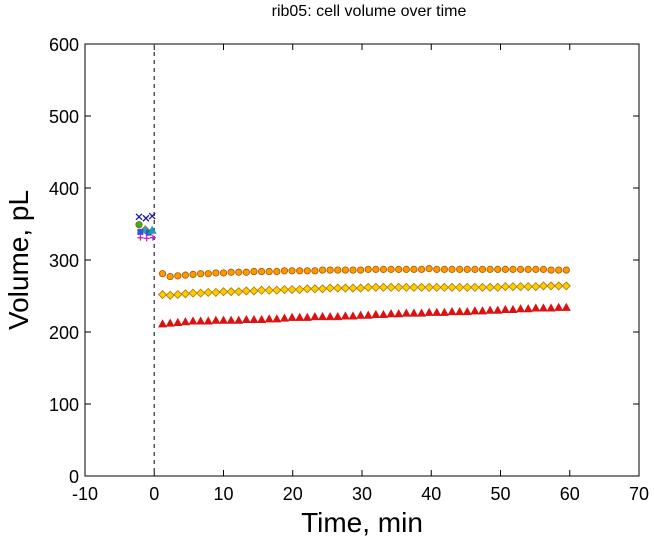 The height and width of the screenshot is (540, 654). What do you see at coordinates (64, 333) in the screenshot?
I see `y-tick-label: 200` at bounding box center [64, 333].